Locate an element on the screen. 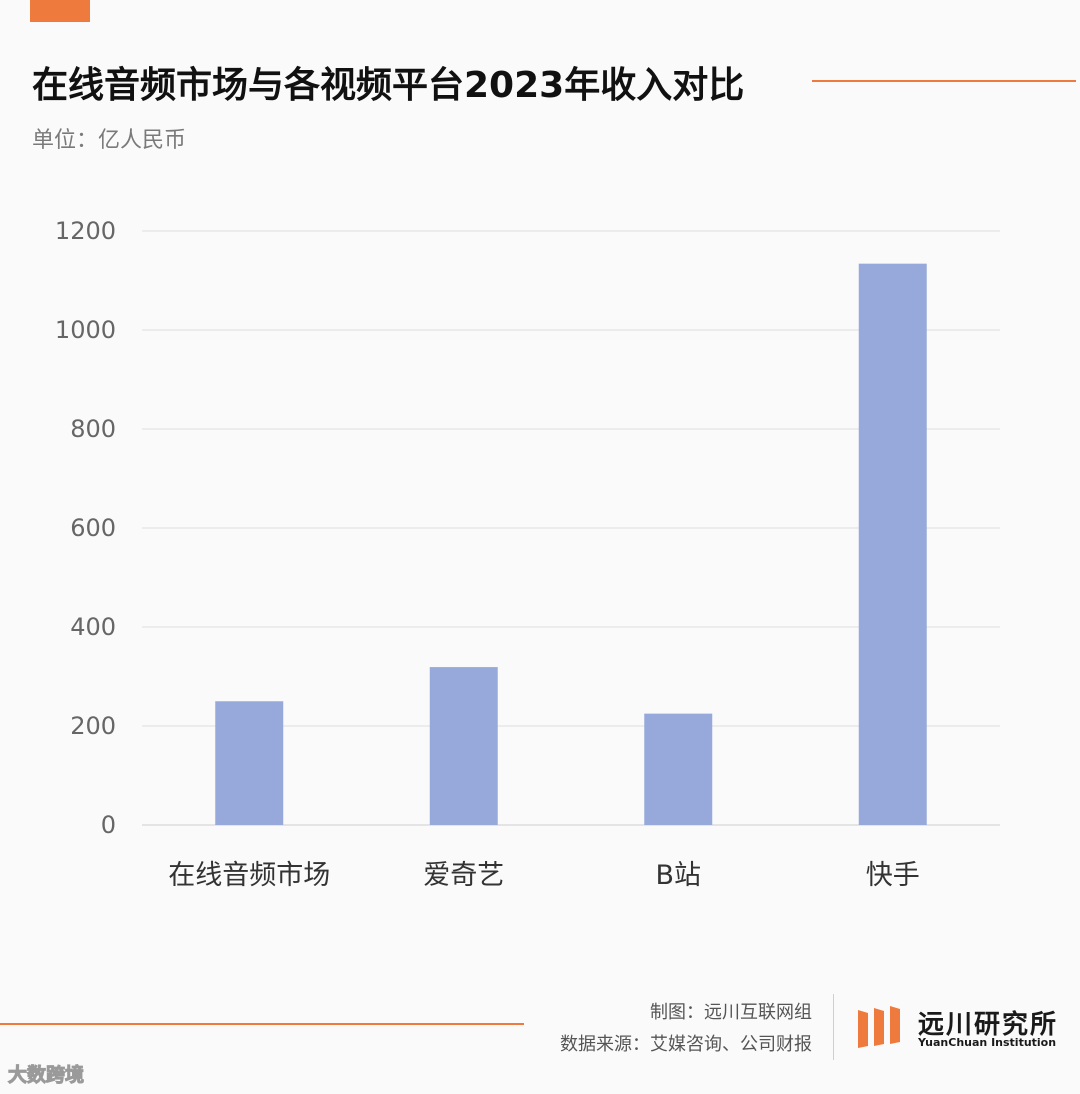 The height and width of the screenshot is (1094, 1080). footer-accent-line is located at coordinates (262, 1024).